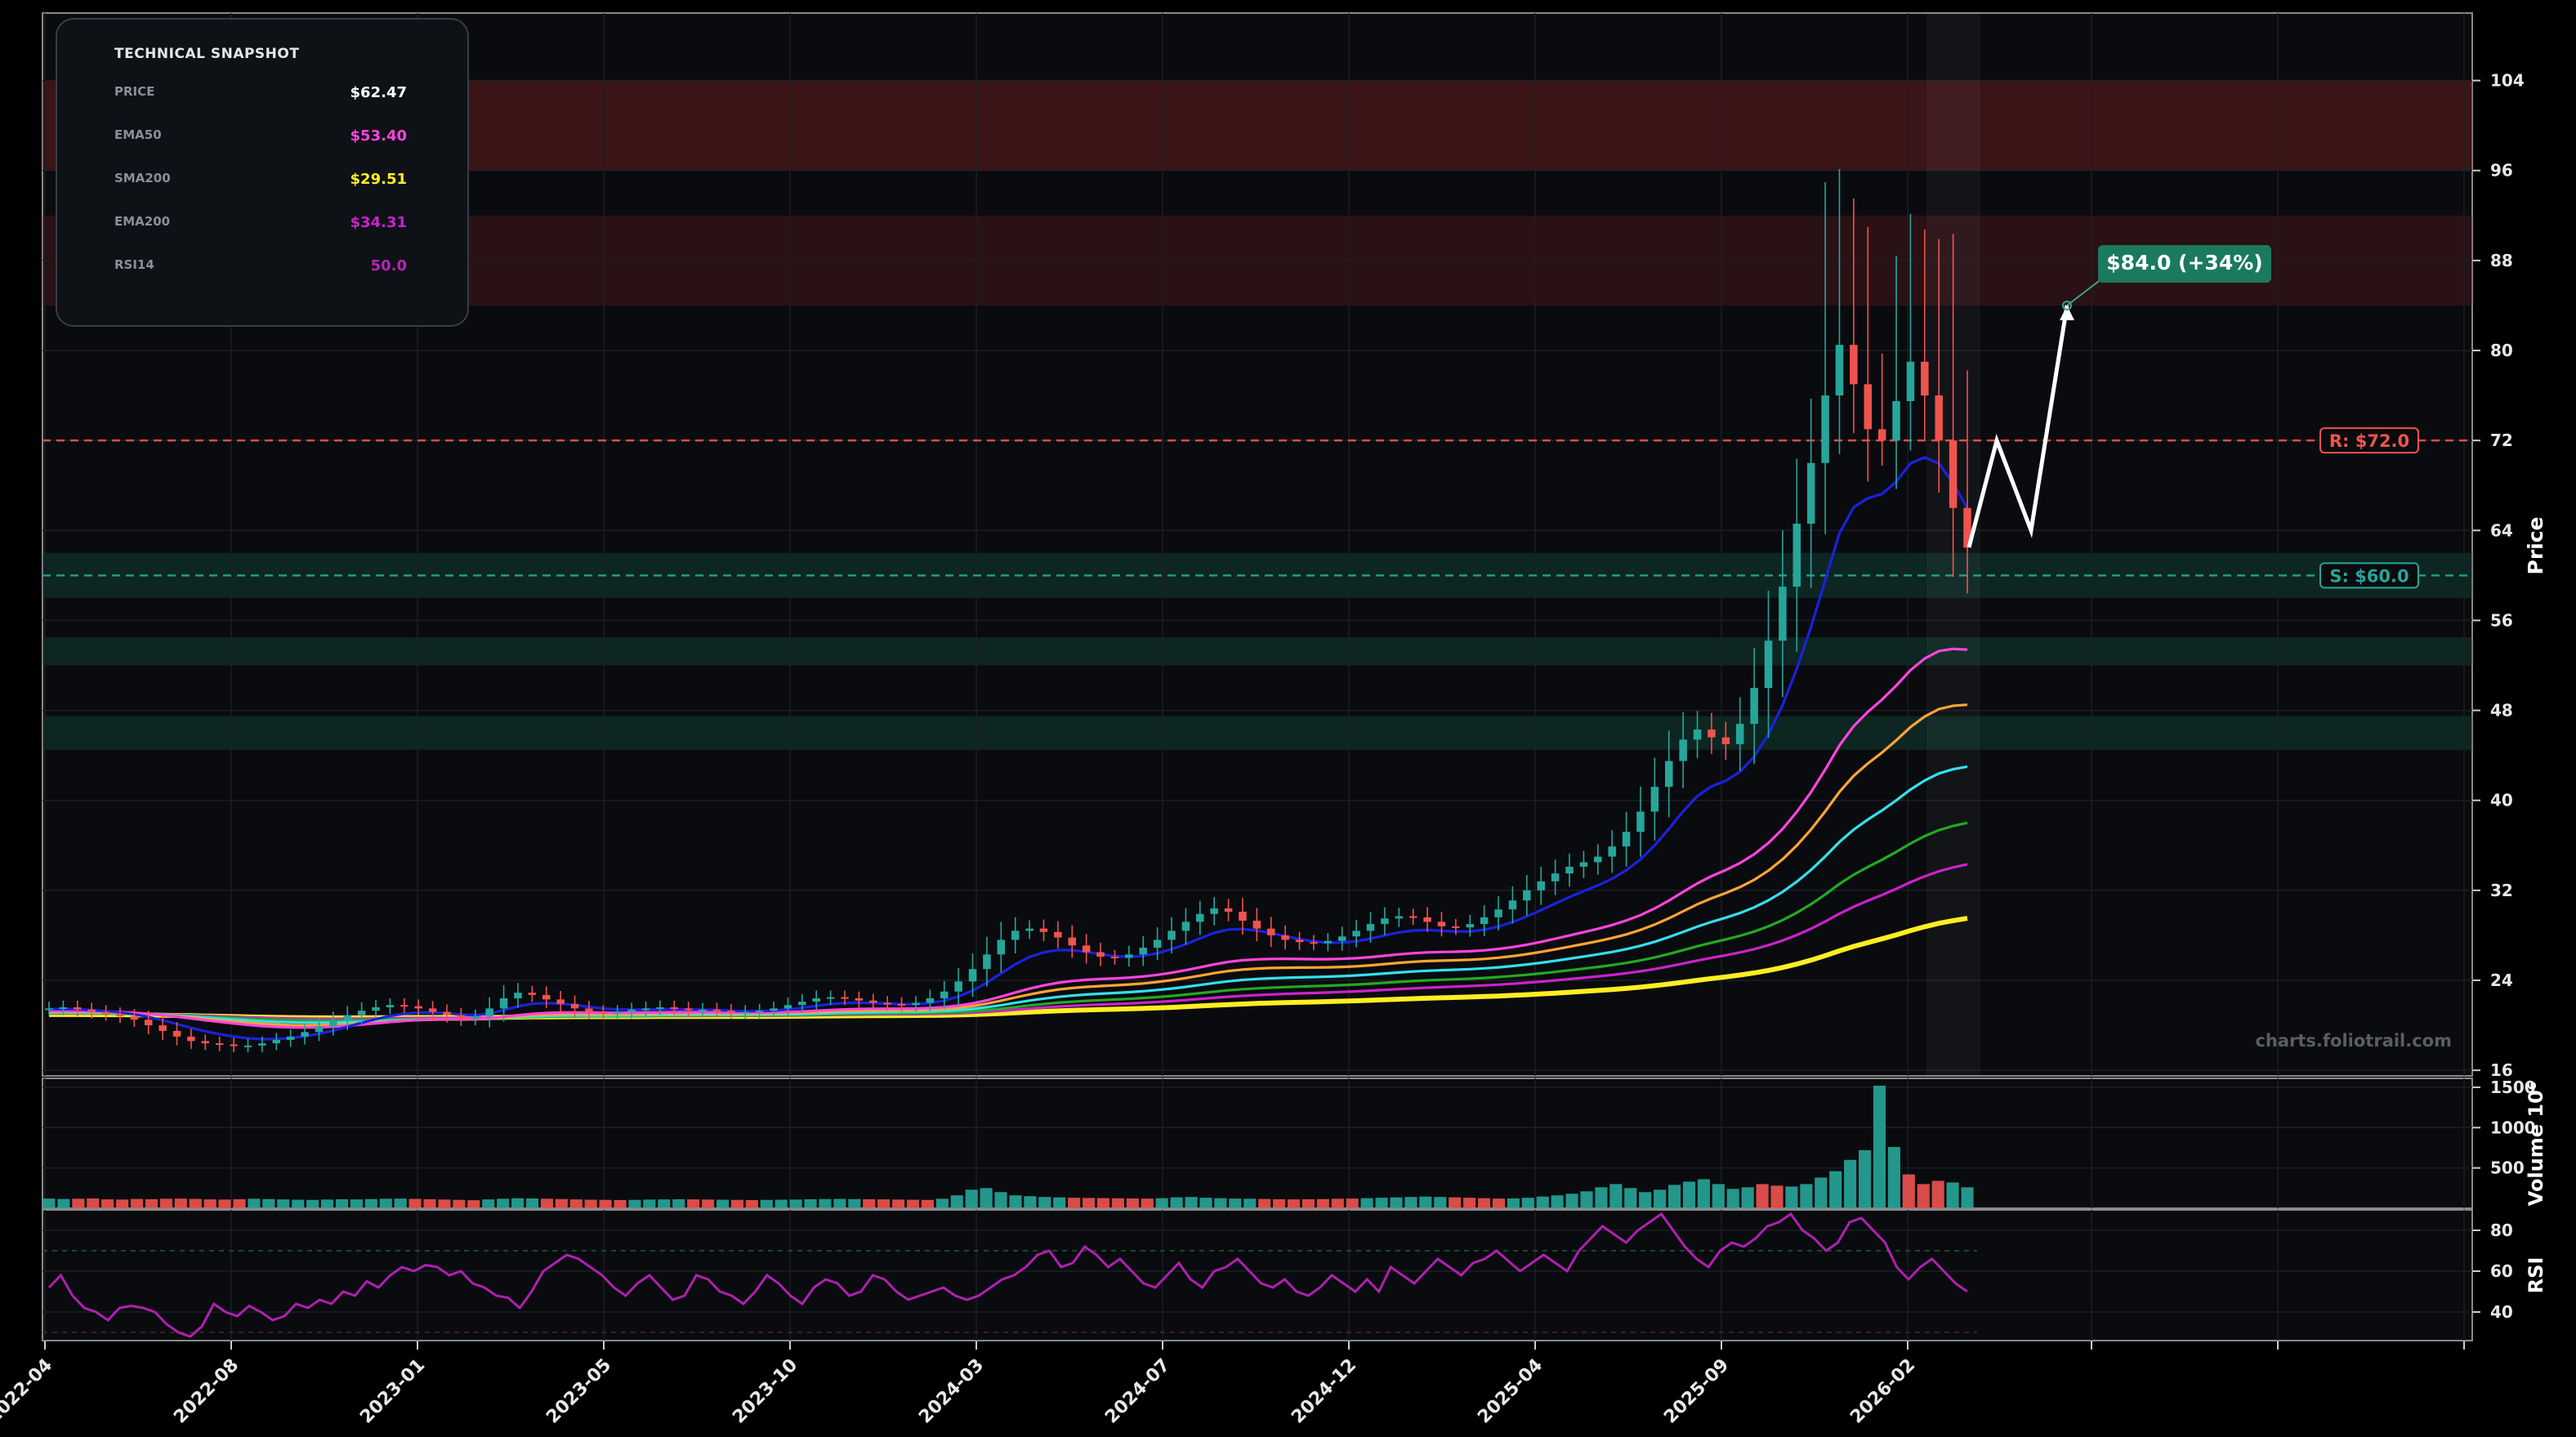 This screenshot has width=2576, height=1437. I want to click on rsi-tick-label: 60, so click(2502, 1271).